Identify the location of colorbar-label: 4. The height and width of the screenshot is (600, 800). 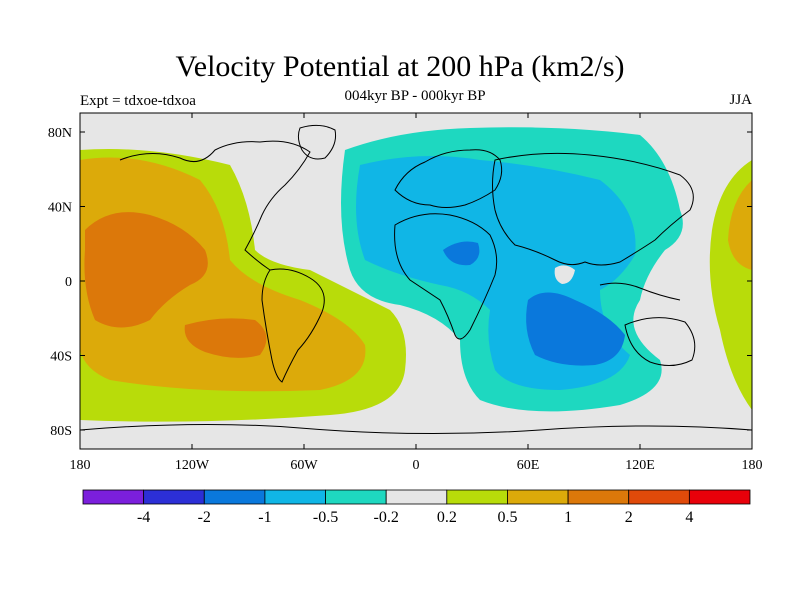
(689, 517).